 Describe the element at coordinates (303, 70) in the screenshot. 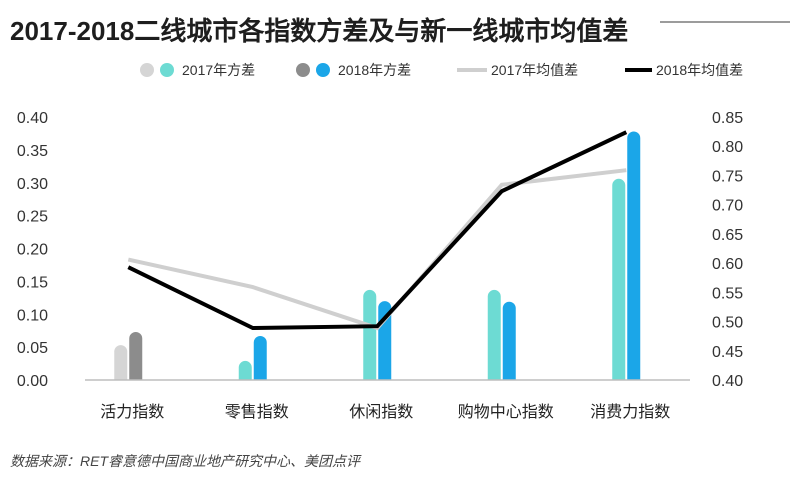

I see `legend-swatch-2018-variance-gray` at that location.